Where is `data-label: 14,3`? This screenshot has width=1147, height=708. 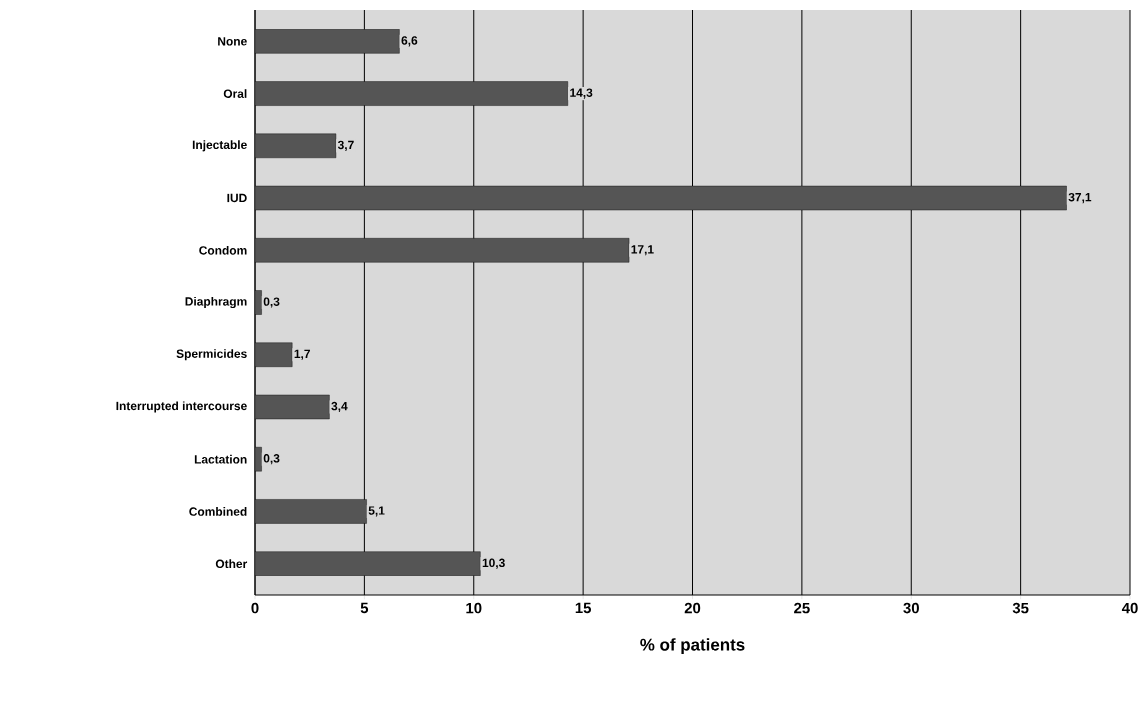 data-label: 14,3 is located at coordinates (581, 93).